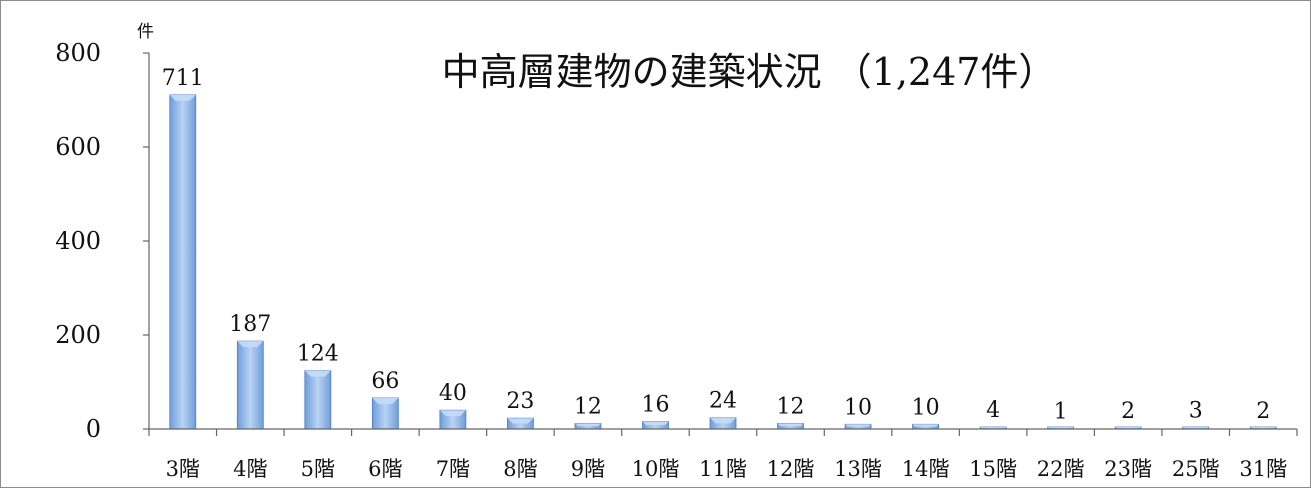 The image size is (1311, 489). What do you see at coordinates (385, 413) in the screenshot?
I see `bar-6階` at bounding box center [385, 413].